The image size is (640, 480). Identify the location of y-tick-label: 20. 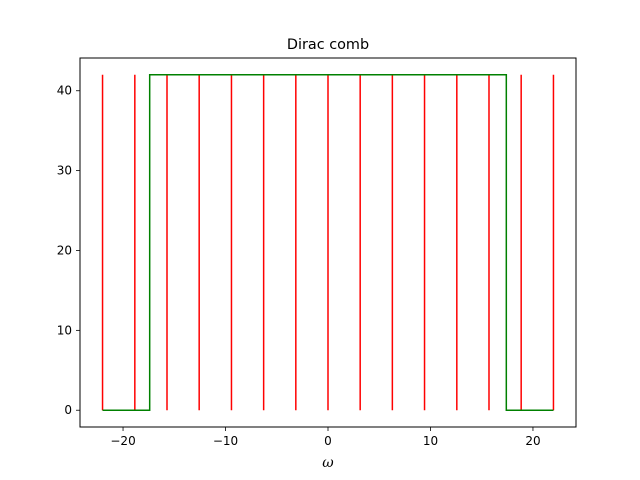
(64, 250).